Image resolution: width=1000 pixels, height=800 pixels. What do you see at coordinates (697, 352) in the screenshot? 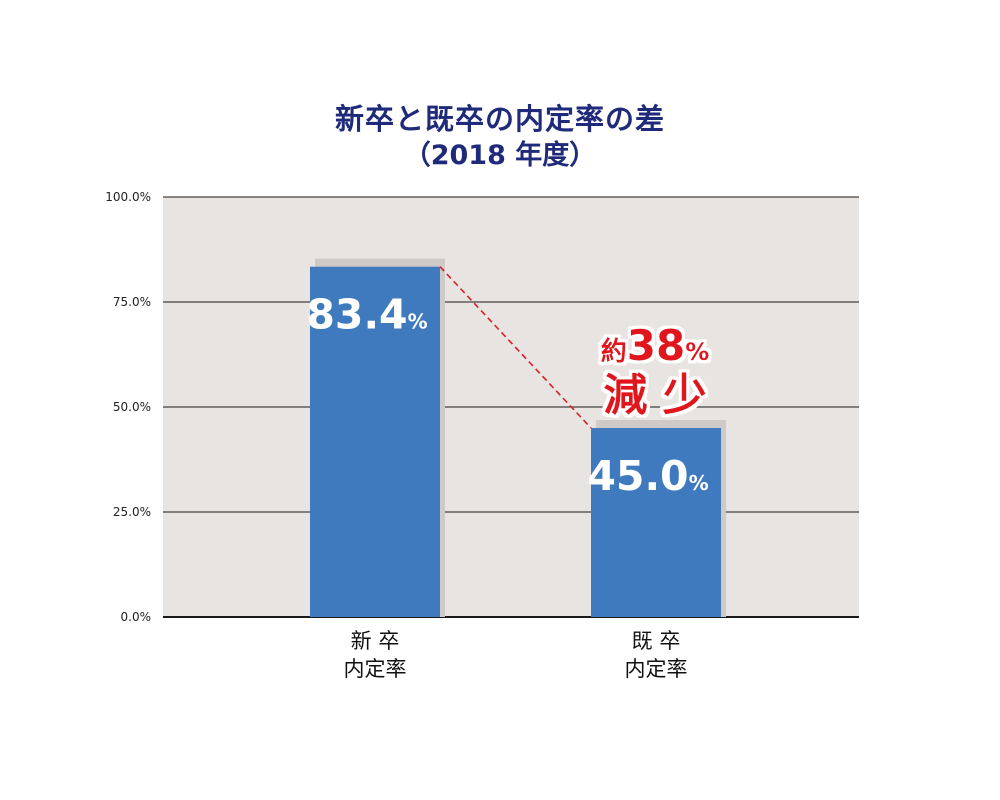
I see `annotation-unit: %` at bounding box center [697, 352].